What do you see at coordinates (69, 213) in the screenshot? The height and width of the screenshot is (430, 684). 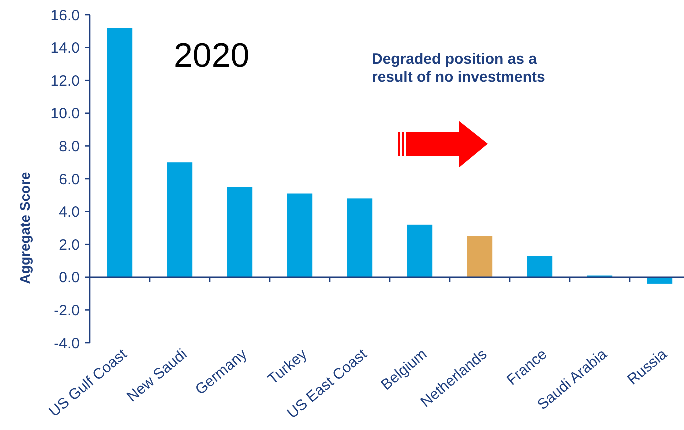 I see `y-tick-label: 4.0` at bounding box center [69, 213].